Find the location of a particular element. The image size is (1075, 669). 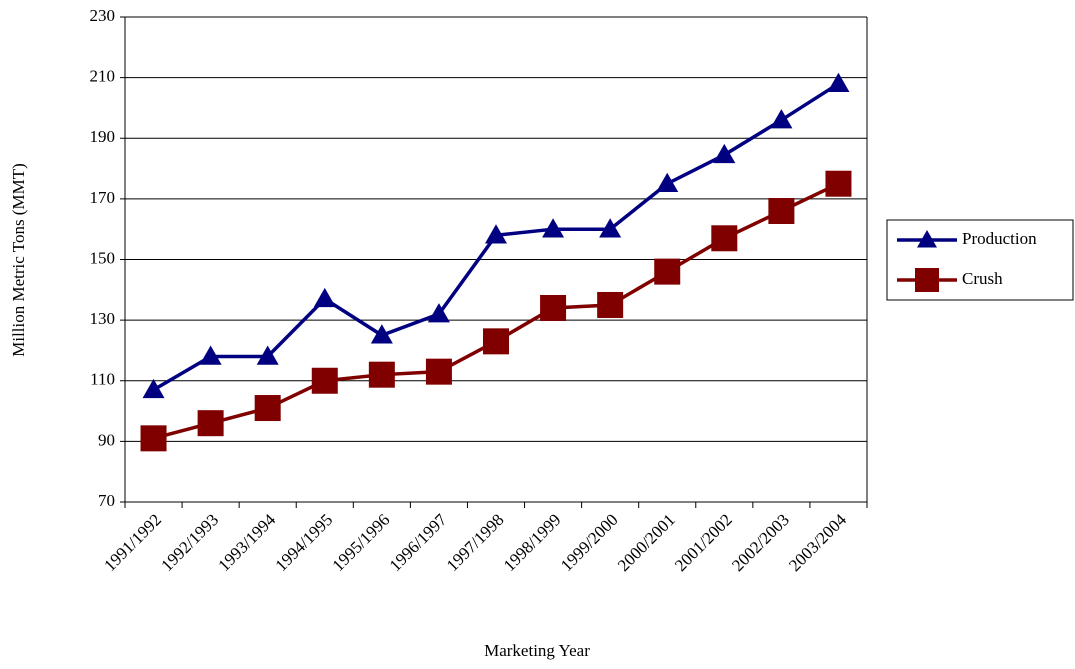

x-tick-label: 2001/2002 is located at coordinates (703, 542).